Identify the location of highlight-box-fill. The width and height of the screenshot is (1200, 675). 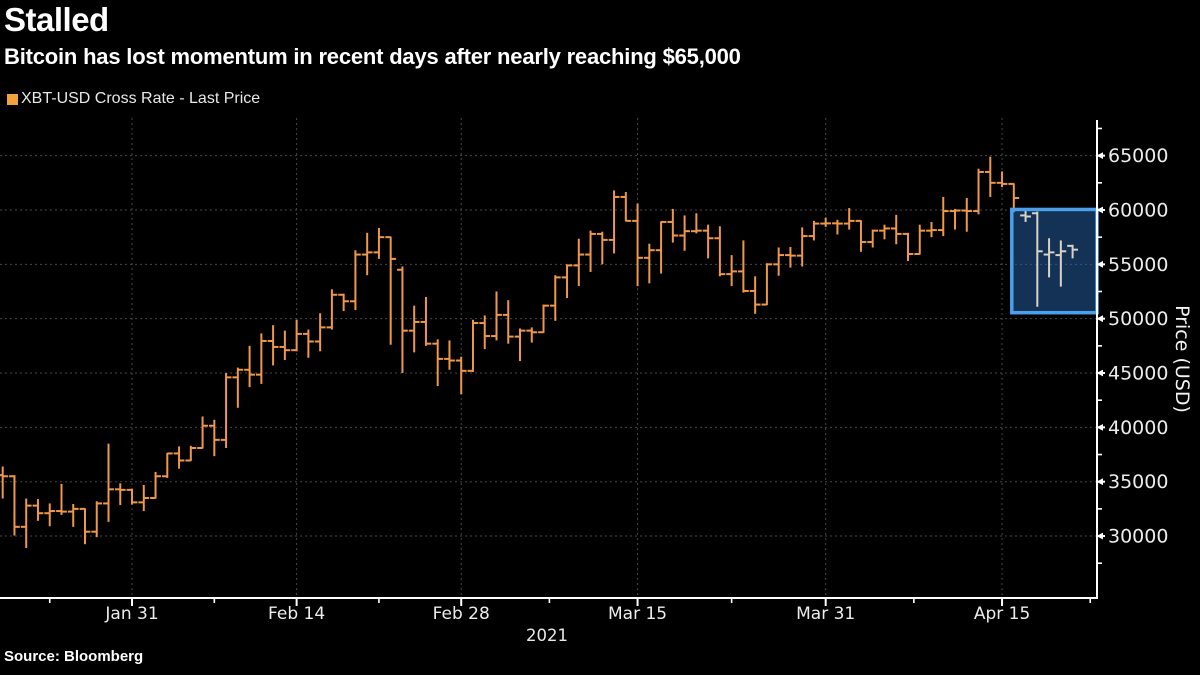
(1054, 261).